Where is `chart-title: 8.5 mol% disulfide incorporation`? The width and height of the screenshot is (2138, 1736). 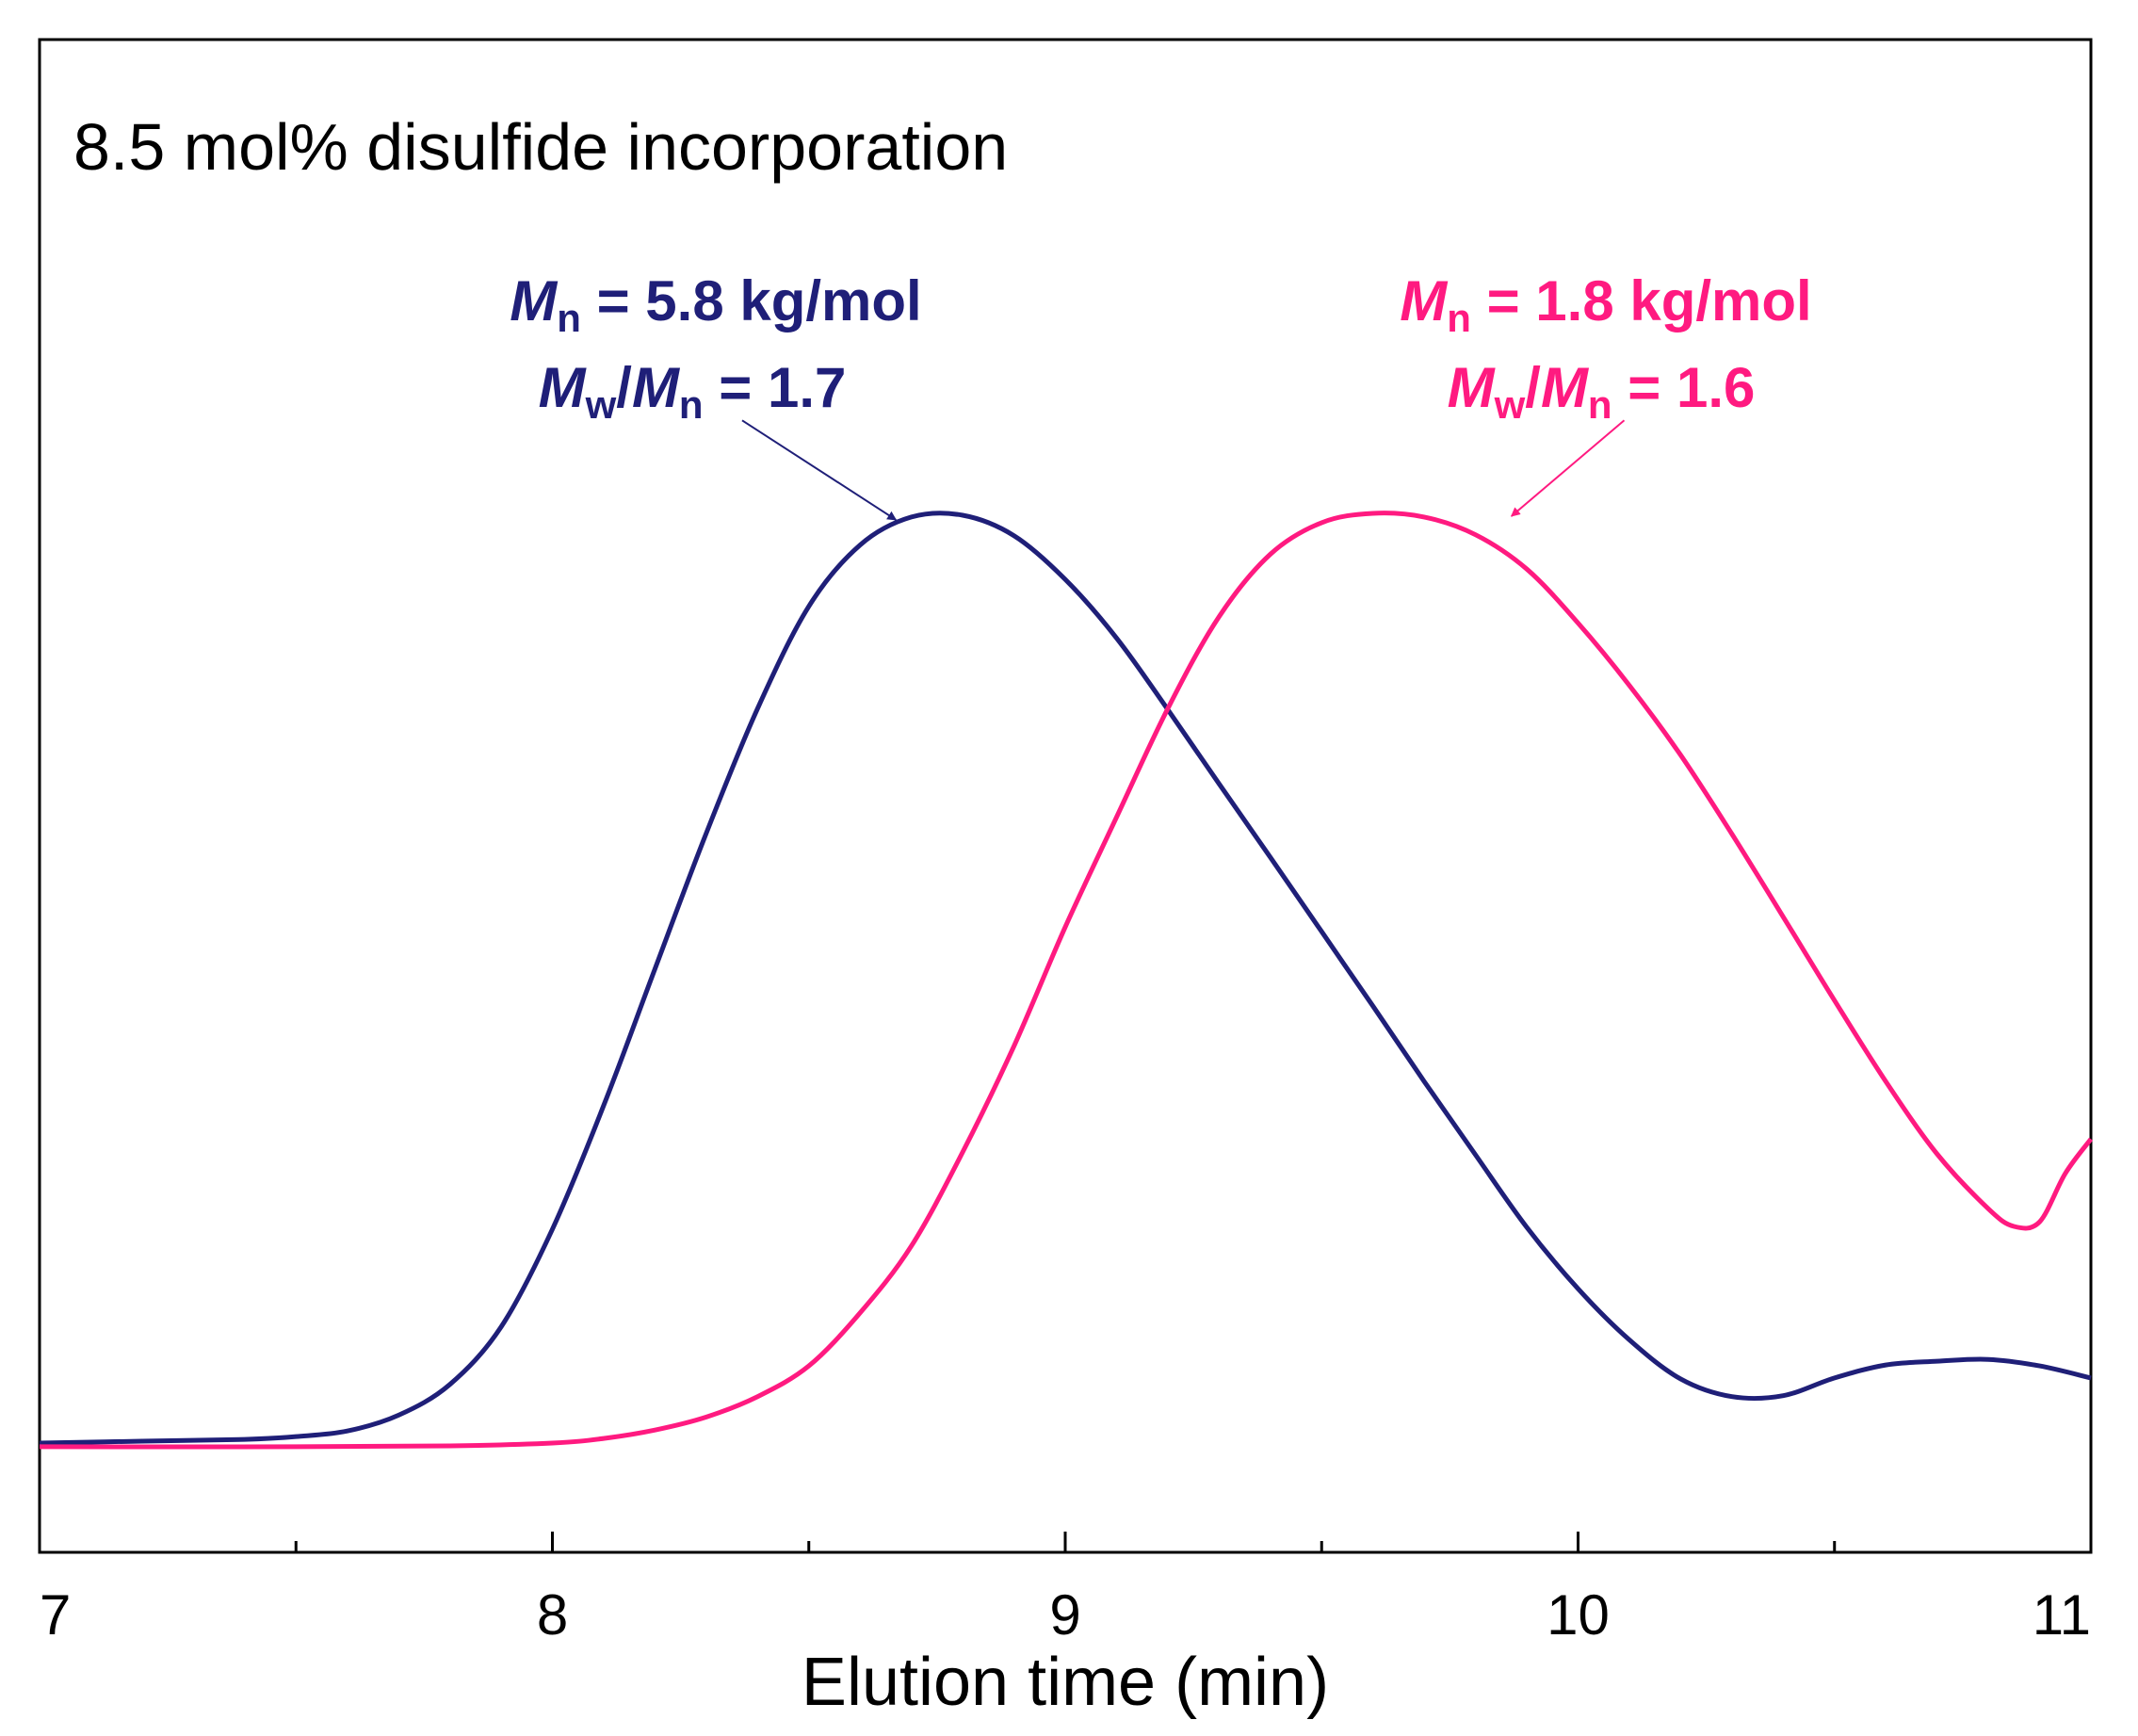
chart-title: 8.5 mol% disulfide incorporation is located at coordinates (540, 147).